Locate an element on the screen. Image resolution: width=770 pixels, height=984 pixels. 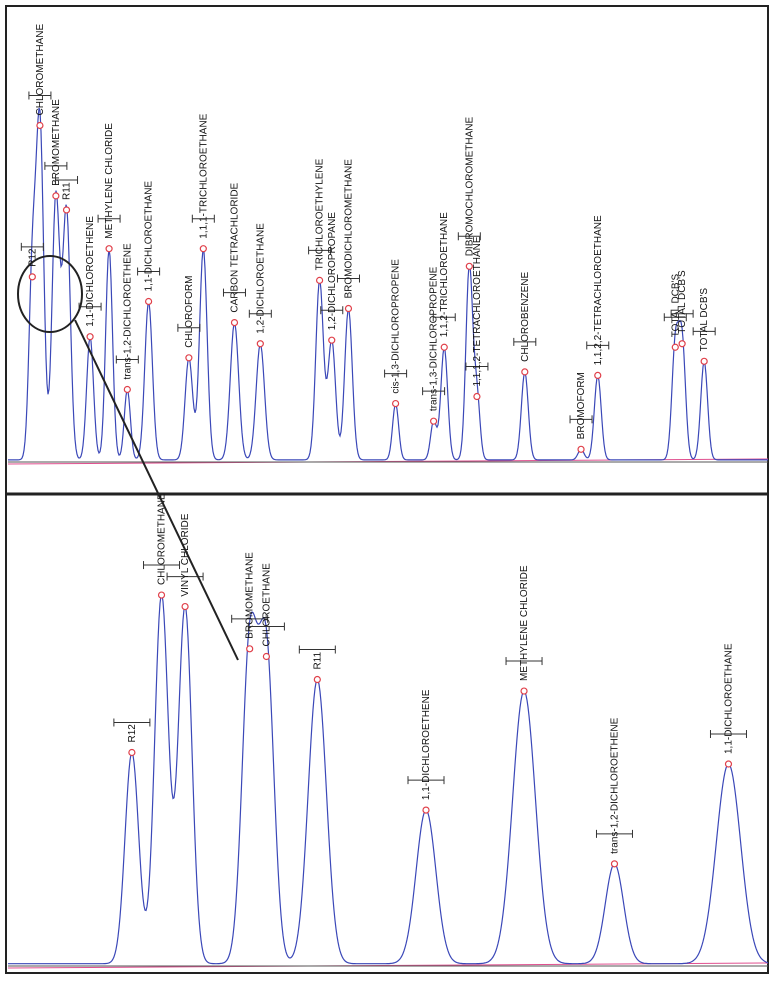
peak-label: BROMODICHLOROMETHANE is located at coordinates (348, 229).